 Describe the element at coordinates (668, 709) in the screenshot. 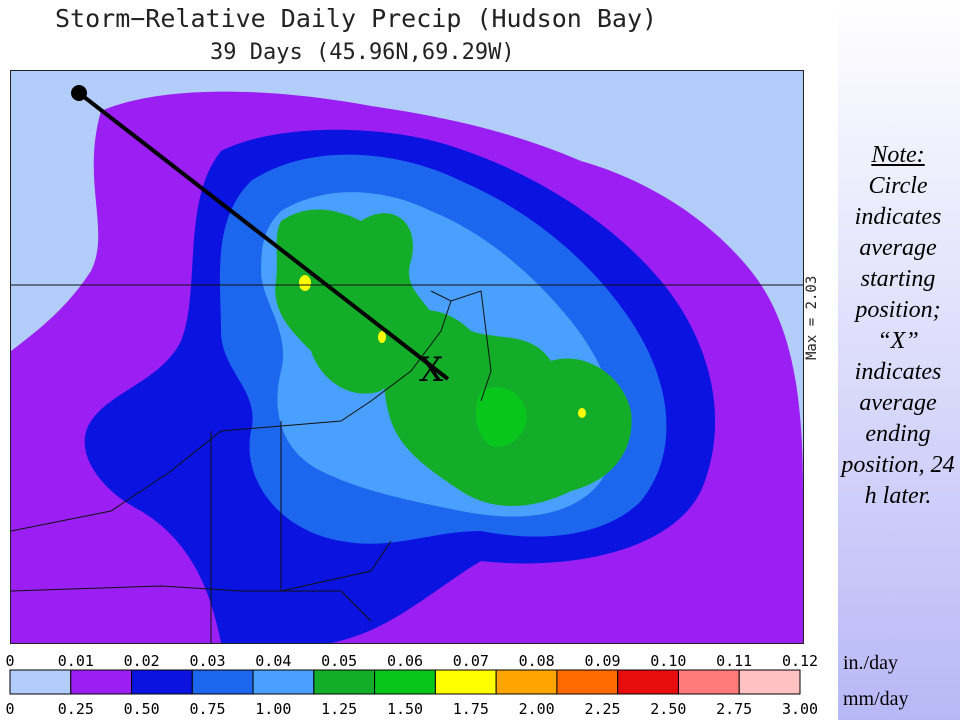

I see `legend-mm-tick-label: 2.50` at that location.